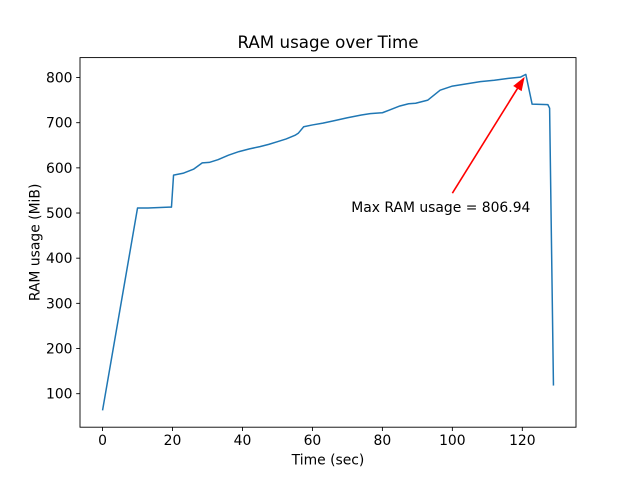 The height and width of the screenshot is (480, 640). What do you see at coordinates (59, 169) in the screenshot?
I see `y-tick-label: 600` at bounding box center [59, 169].